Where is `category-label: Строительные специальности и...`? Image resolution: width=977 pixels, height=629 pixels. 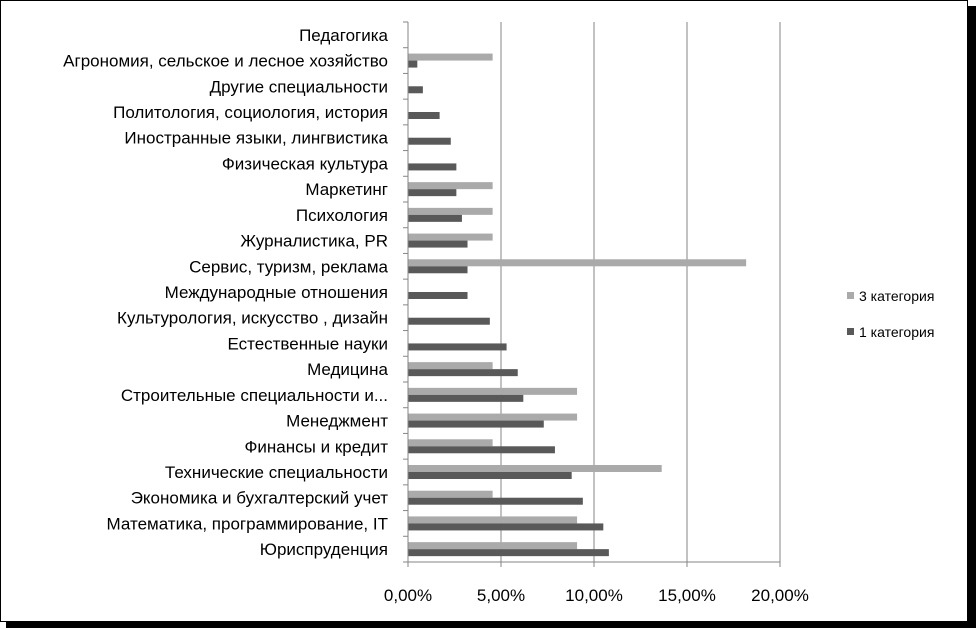
category-label: Строительные специальности и... is located at coordinates (254, 395).